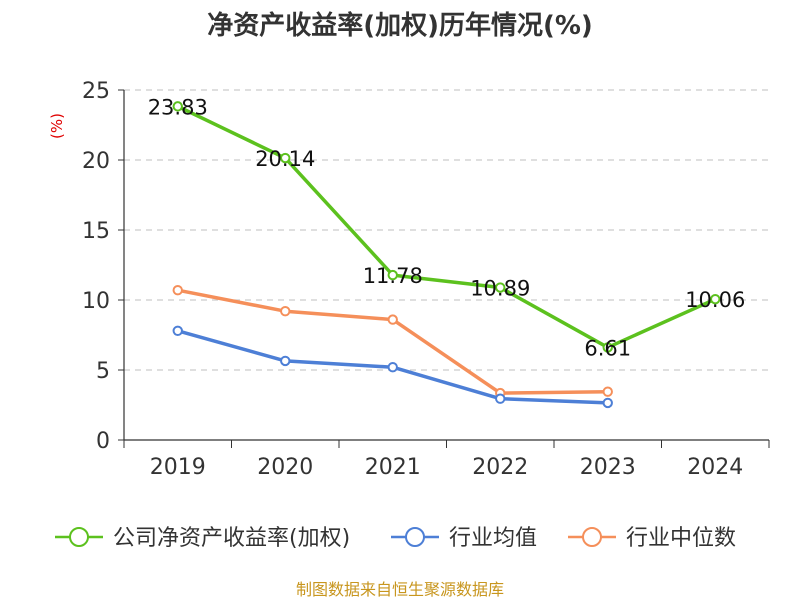 Image resolution: width=800 pixels, height=600 pixels. Describe the element at coordinates (96, 161) in the screenshot. I see `y-tick-label: 20` at that location.